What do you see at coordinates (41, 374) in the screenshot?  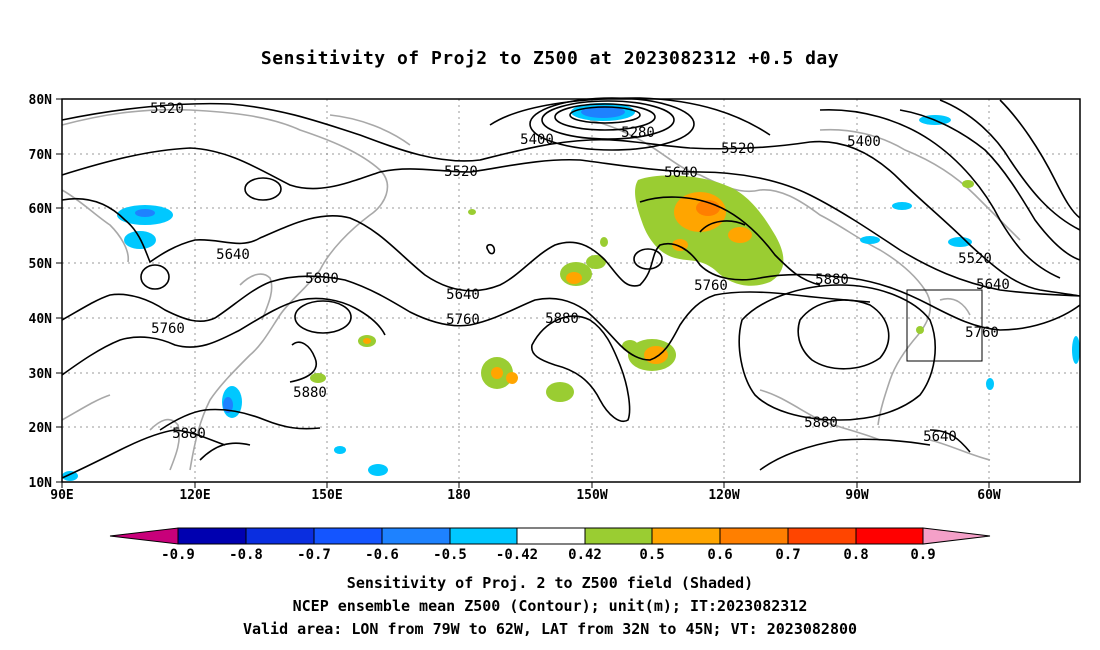 I see `lat-tick-label: 30N` at bounding box center [41, 374].